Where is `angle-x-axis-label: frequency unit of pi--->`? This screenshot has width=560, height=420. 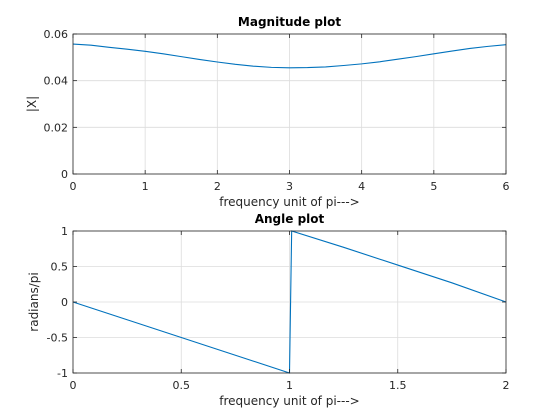 angle-x-axis-label: frequency unit of pi---> is located at coordinates (289, 401).